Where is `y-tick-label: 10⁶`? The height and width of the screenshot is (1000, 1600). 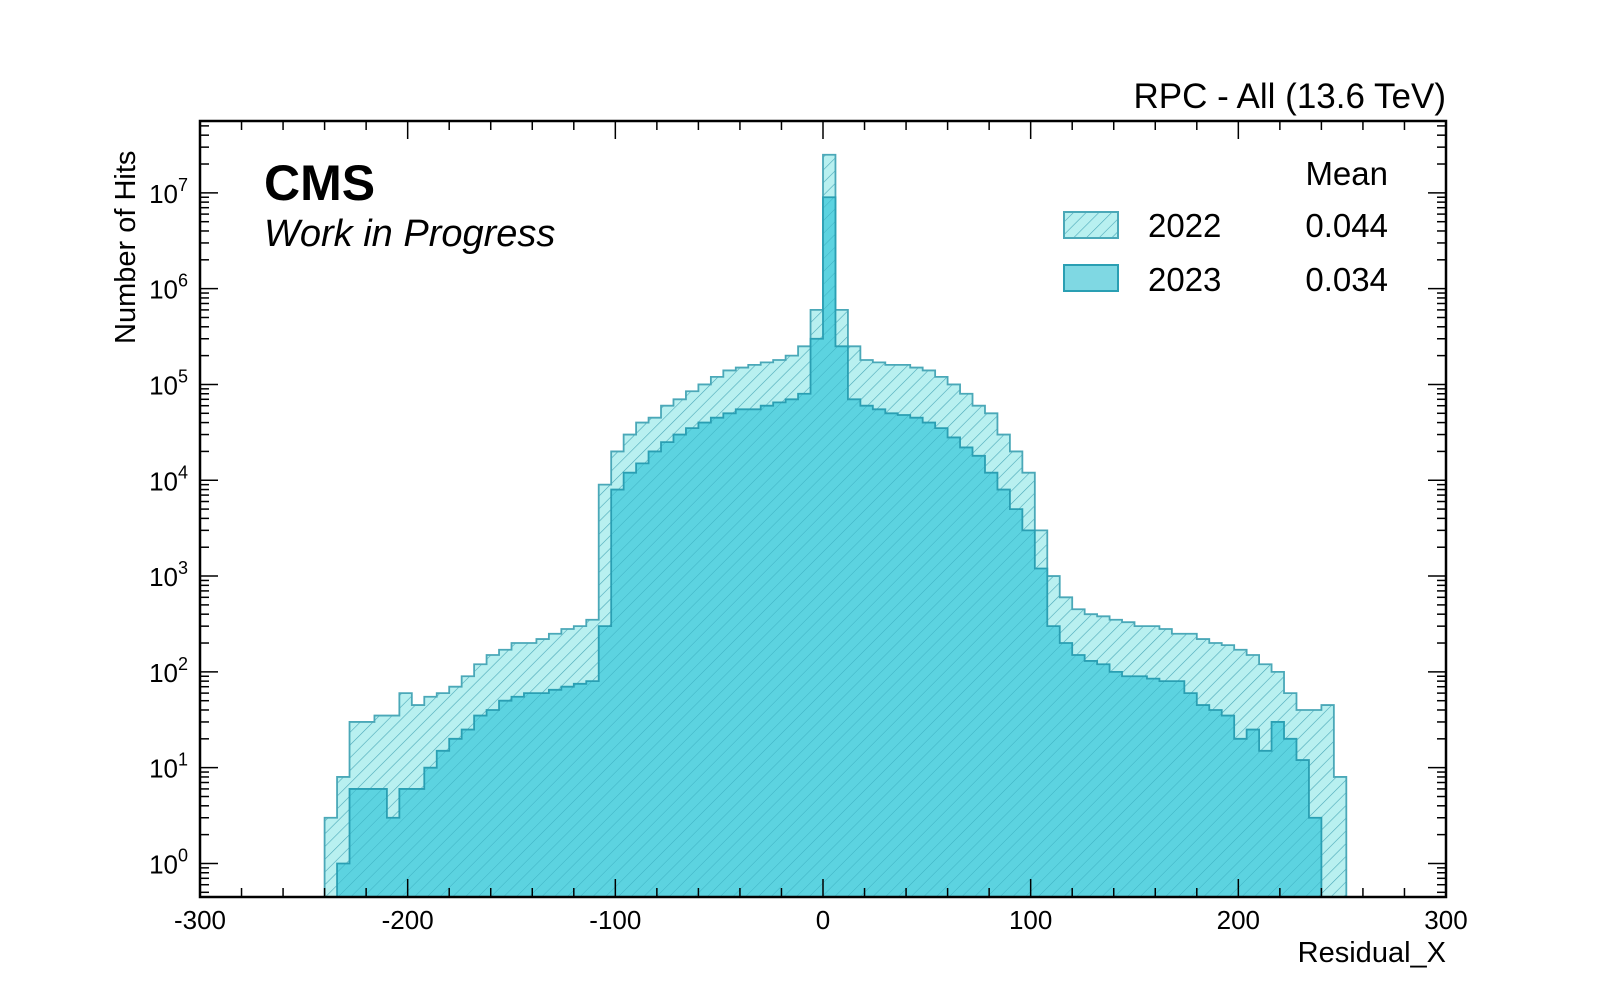
y-tick-label: 10⁶ is located at coordinates (168, 288).